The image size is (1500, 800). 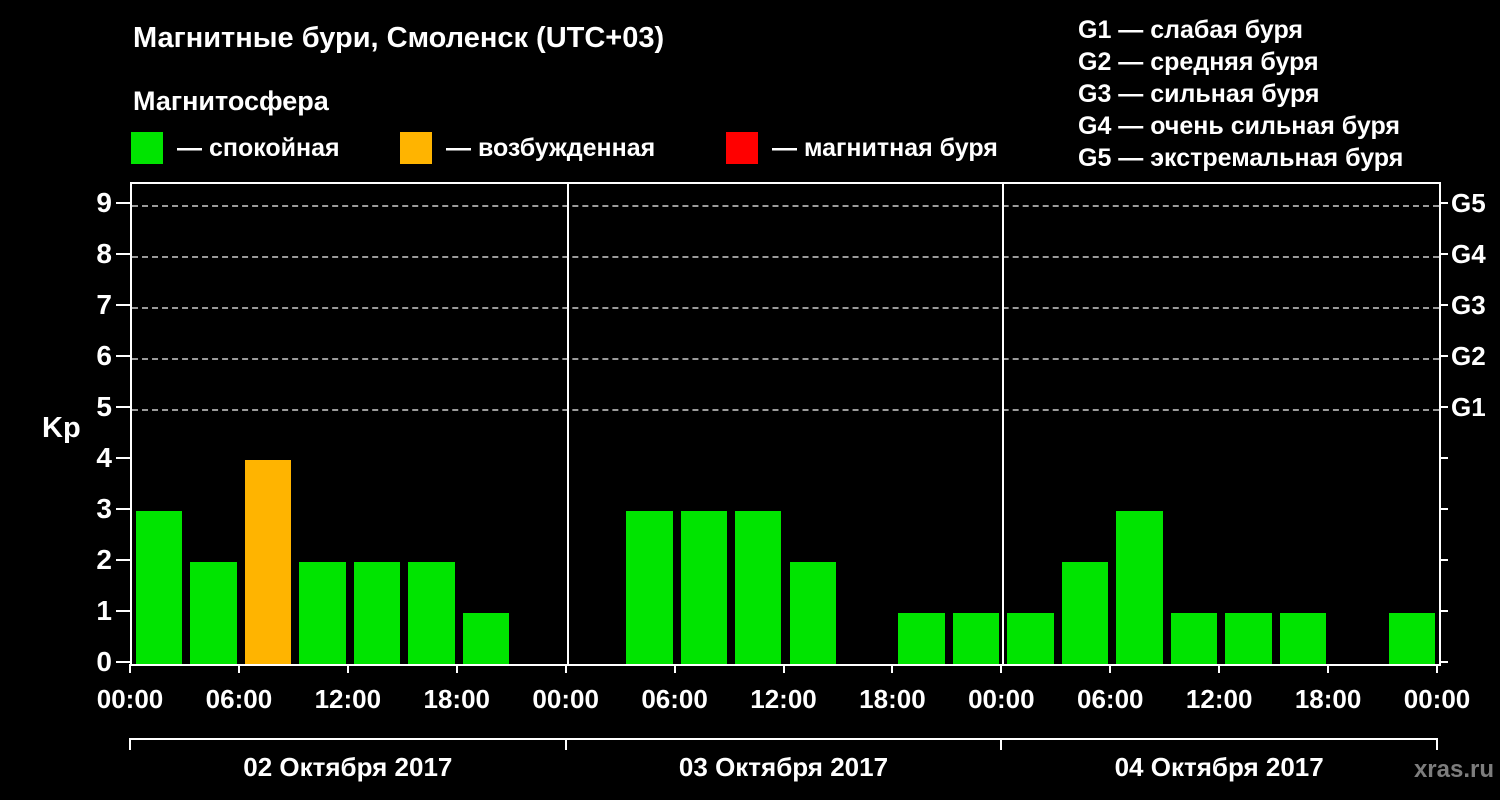 What do you see at coordinates (1239, 126) in the screenshot?
I see `storm-scale-item: G4 — очень сильная буря` at bounding box center [1239, 126].